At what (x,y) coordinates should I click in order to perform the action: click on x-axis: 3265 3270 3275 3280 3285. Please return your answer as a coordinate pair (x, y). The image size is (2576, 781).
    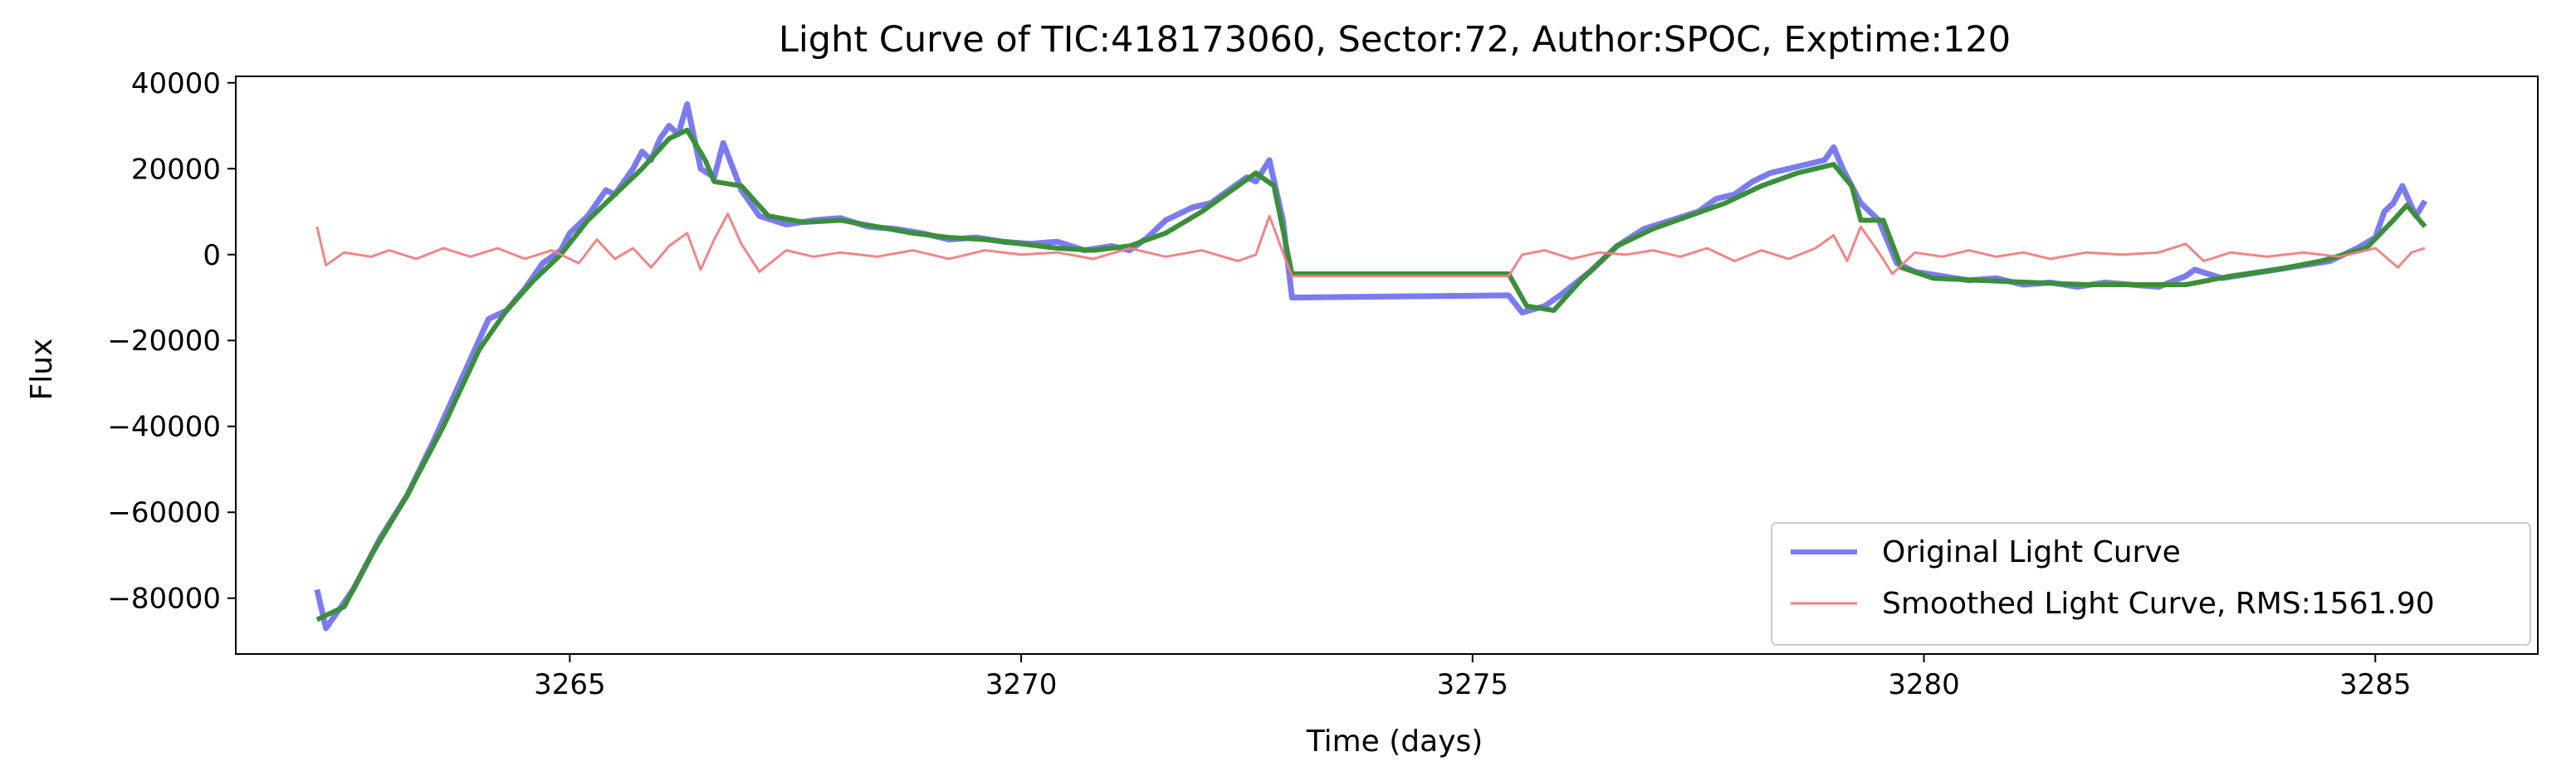
    Looking at the image, I should click on (1473, 677).